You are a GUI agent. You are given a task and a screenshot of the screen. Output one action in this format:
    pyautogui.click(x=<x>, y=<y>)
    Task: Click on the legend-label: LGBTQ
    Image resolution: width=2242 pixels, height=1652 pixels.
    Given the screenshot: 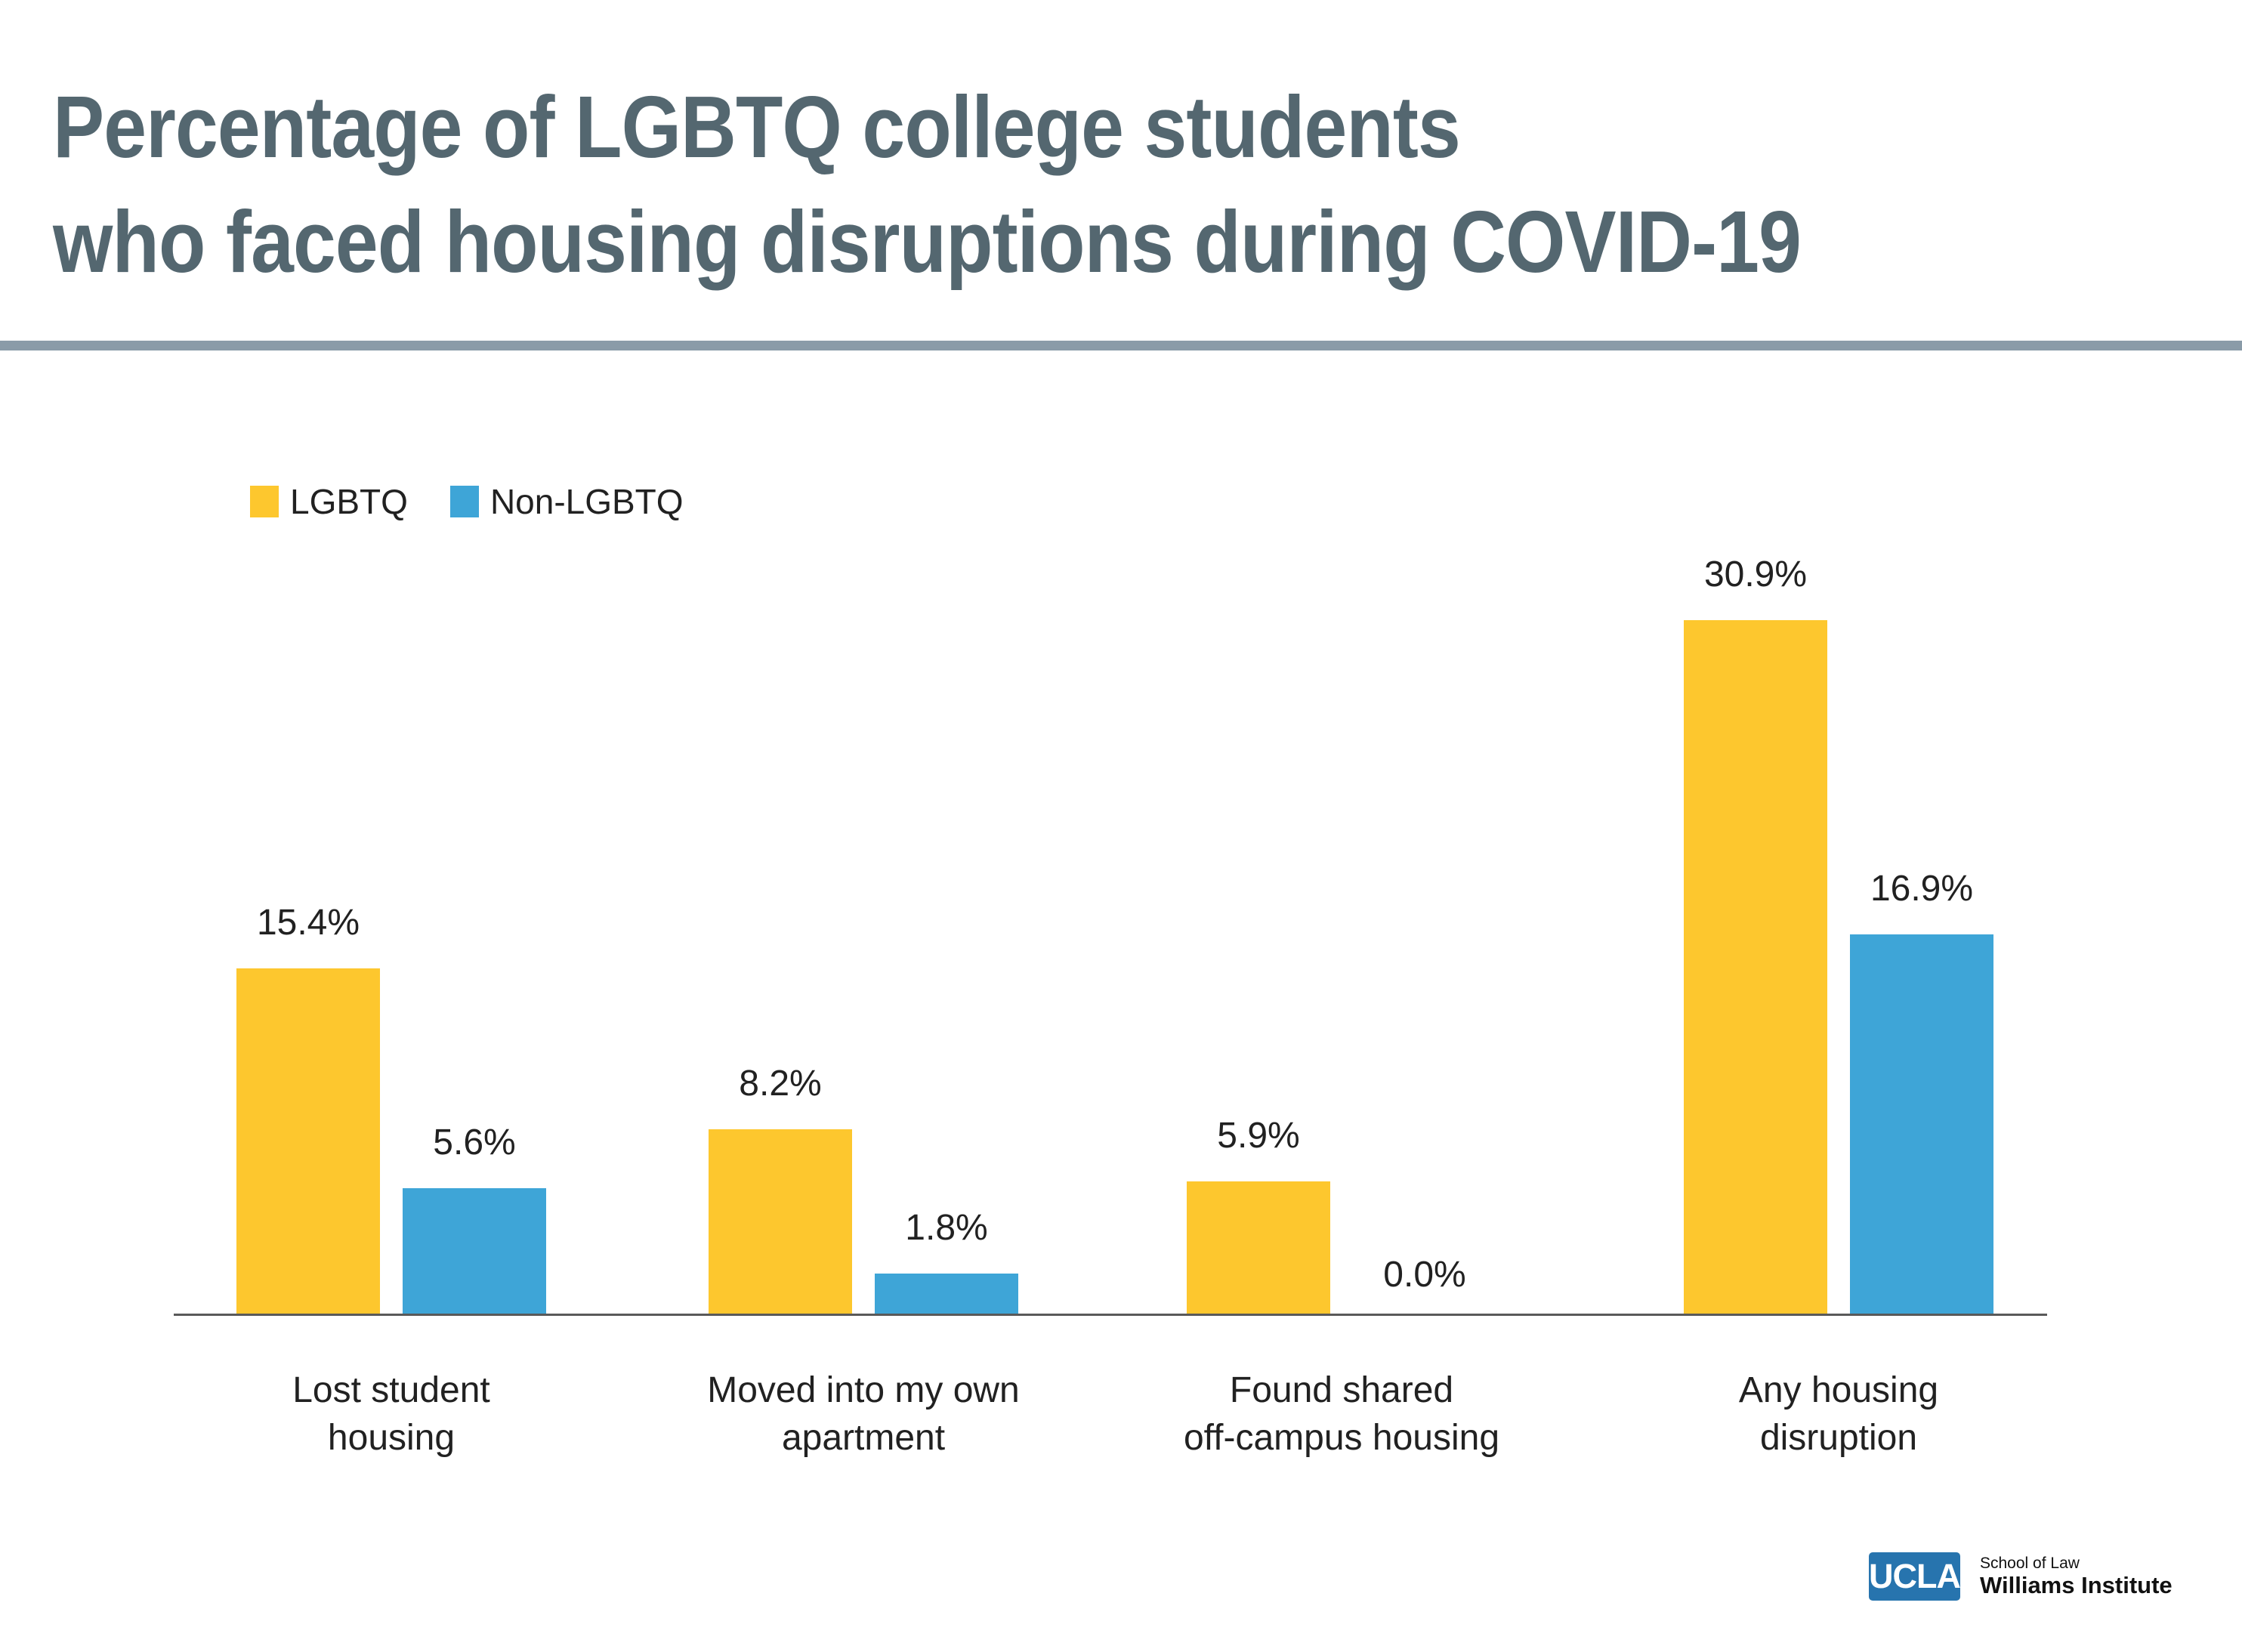 What is the action you would take?
    pyautogui.click(x=349, y=502)
    